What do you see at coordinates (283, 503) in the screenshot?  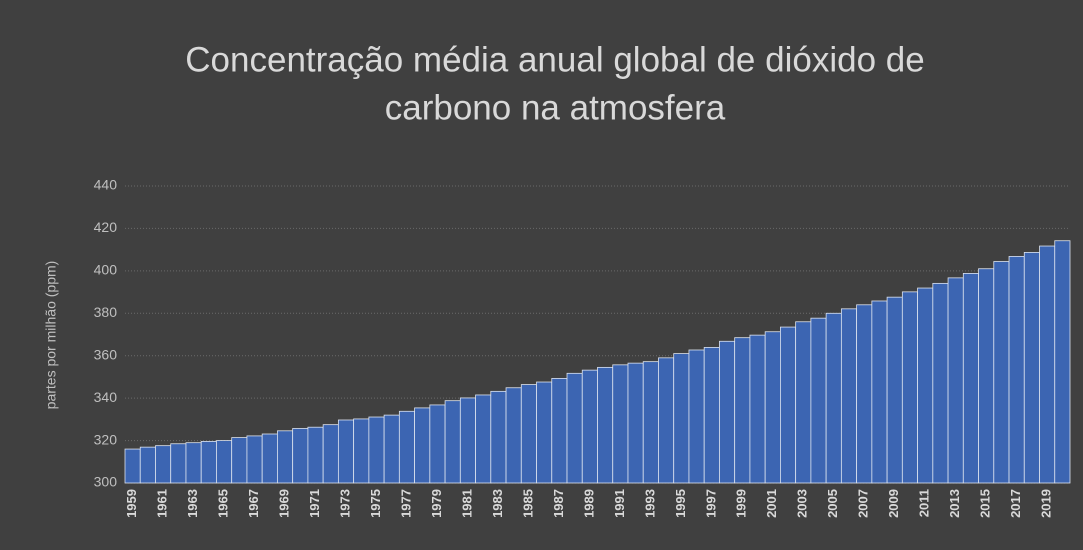 I see `x-tick-label: 1969` at bounding box center [283, 503].